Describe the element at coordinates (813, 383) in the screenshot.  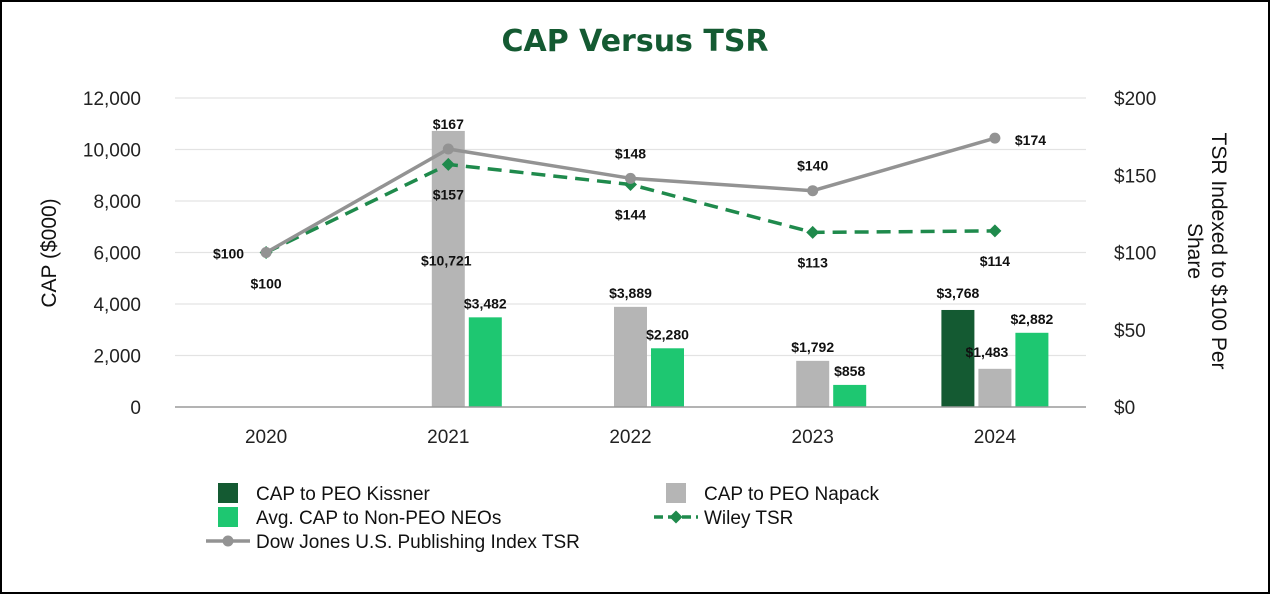
I see `bar-cap-to-peo-napack-2023` at that location.